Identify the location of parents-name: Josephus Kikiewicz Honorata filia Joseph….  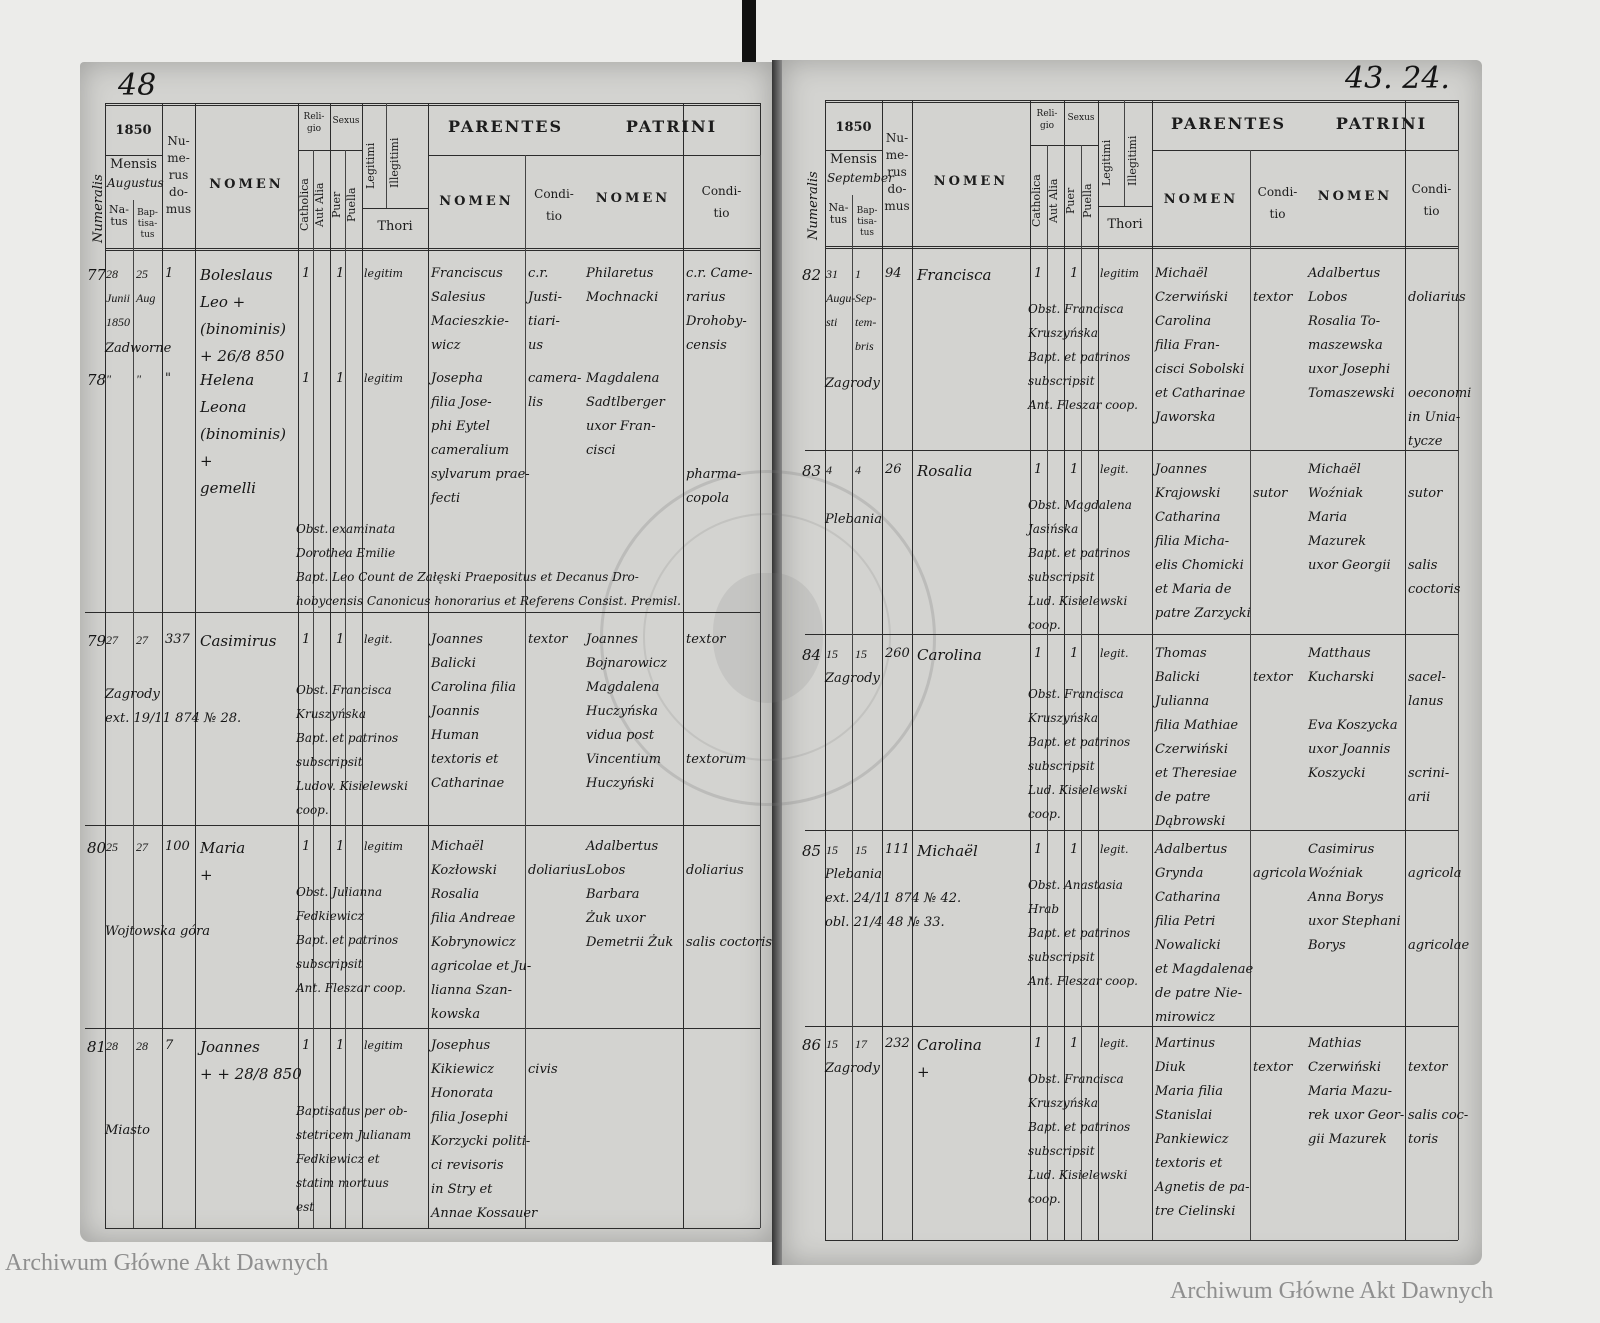
(484, 1129).